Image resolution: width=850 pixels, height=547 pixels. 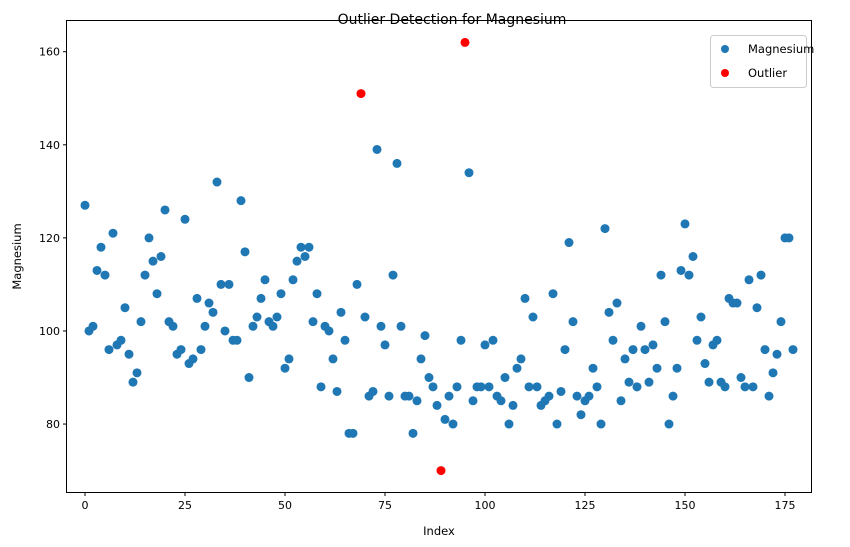 What do you see at coordinates (17, 256) in the screenshot?
I see `y-axis-label: Magnesium` at bounding box center [17, 256].